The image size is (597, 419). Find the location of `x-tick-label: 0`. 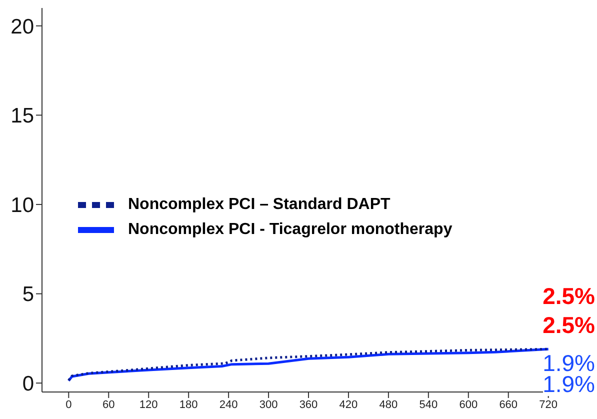

x-tick-label: 0 is located at coordinates (69, 404).